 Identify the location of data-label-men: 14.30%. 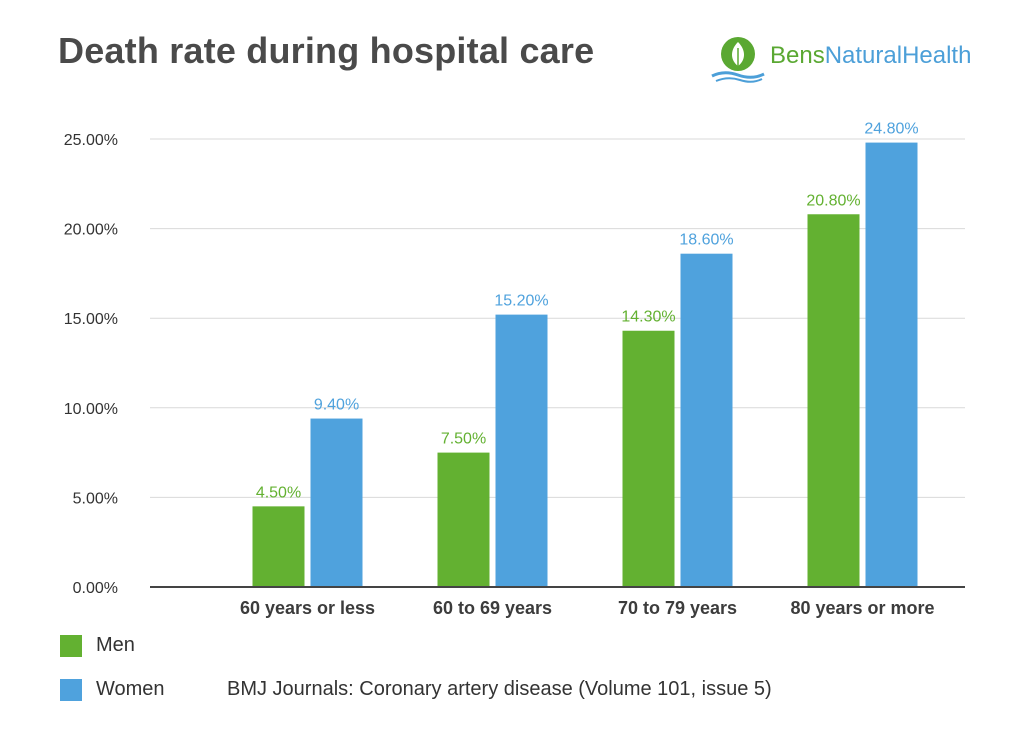
(648, 317).